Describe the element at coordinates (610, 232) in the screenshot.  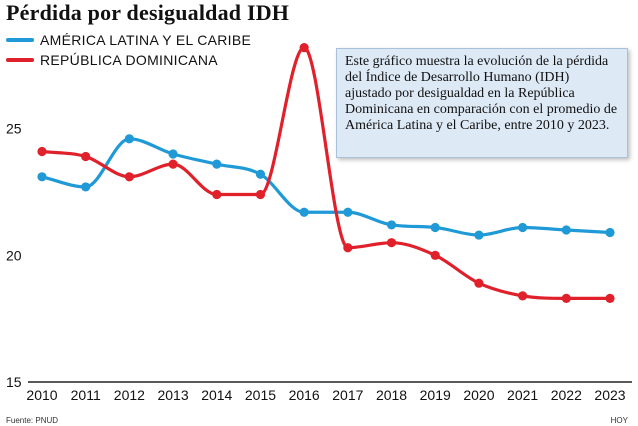
I see `data-point-america-latina-2023` at that location.